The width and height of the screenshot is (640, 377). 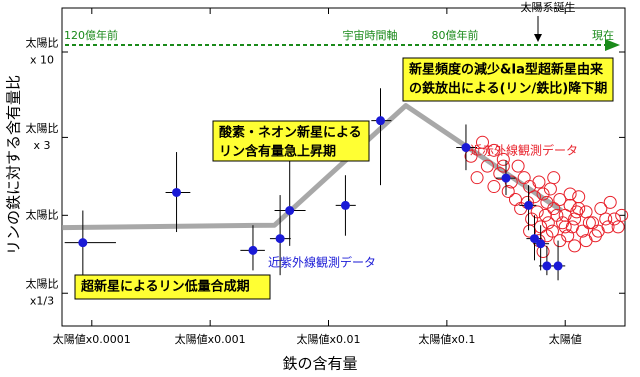 I want to click on x-tick-label: 太陽値x0.0001, so click(x=92, y=339).